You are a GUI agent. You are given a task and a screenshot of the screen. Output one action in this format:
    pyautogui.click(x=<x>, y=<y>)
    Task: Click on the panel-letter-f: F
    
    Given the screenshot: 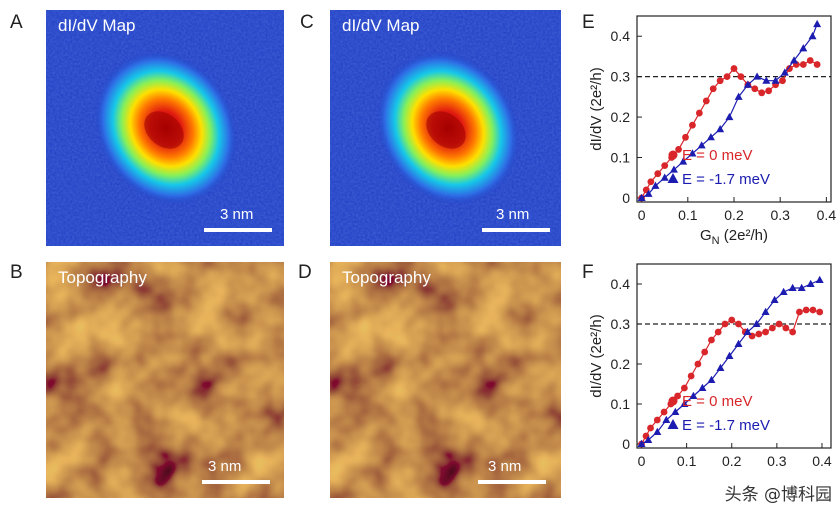 What is the action you would take?
    pyautogui.click(x=588, y=272)
    